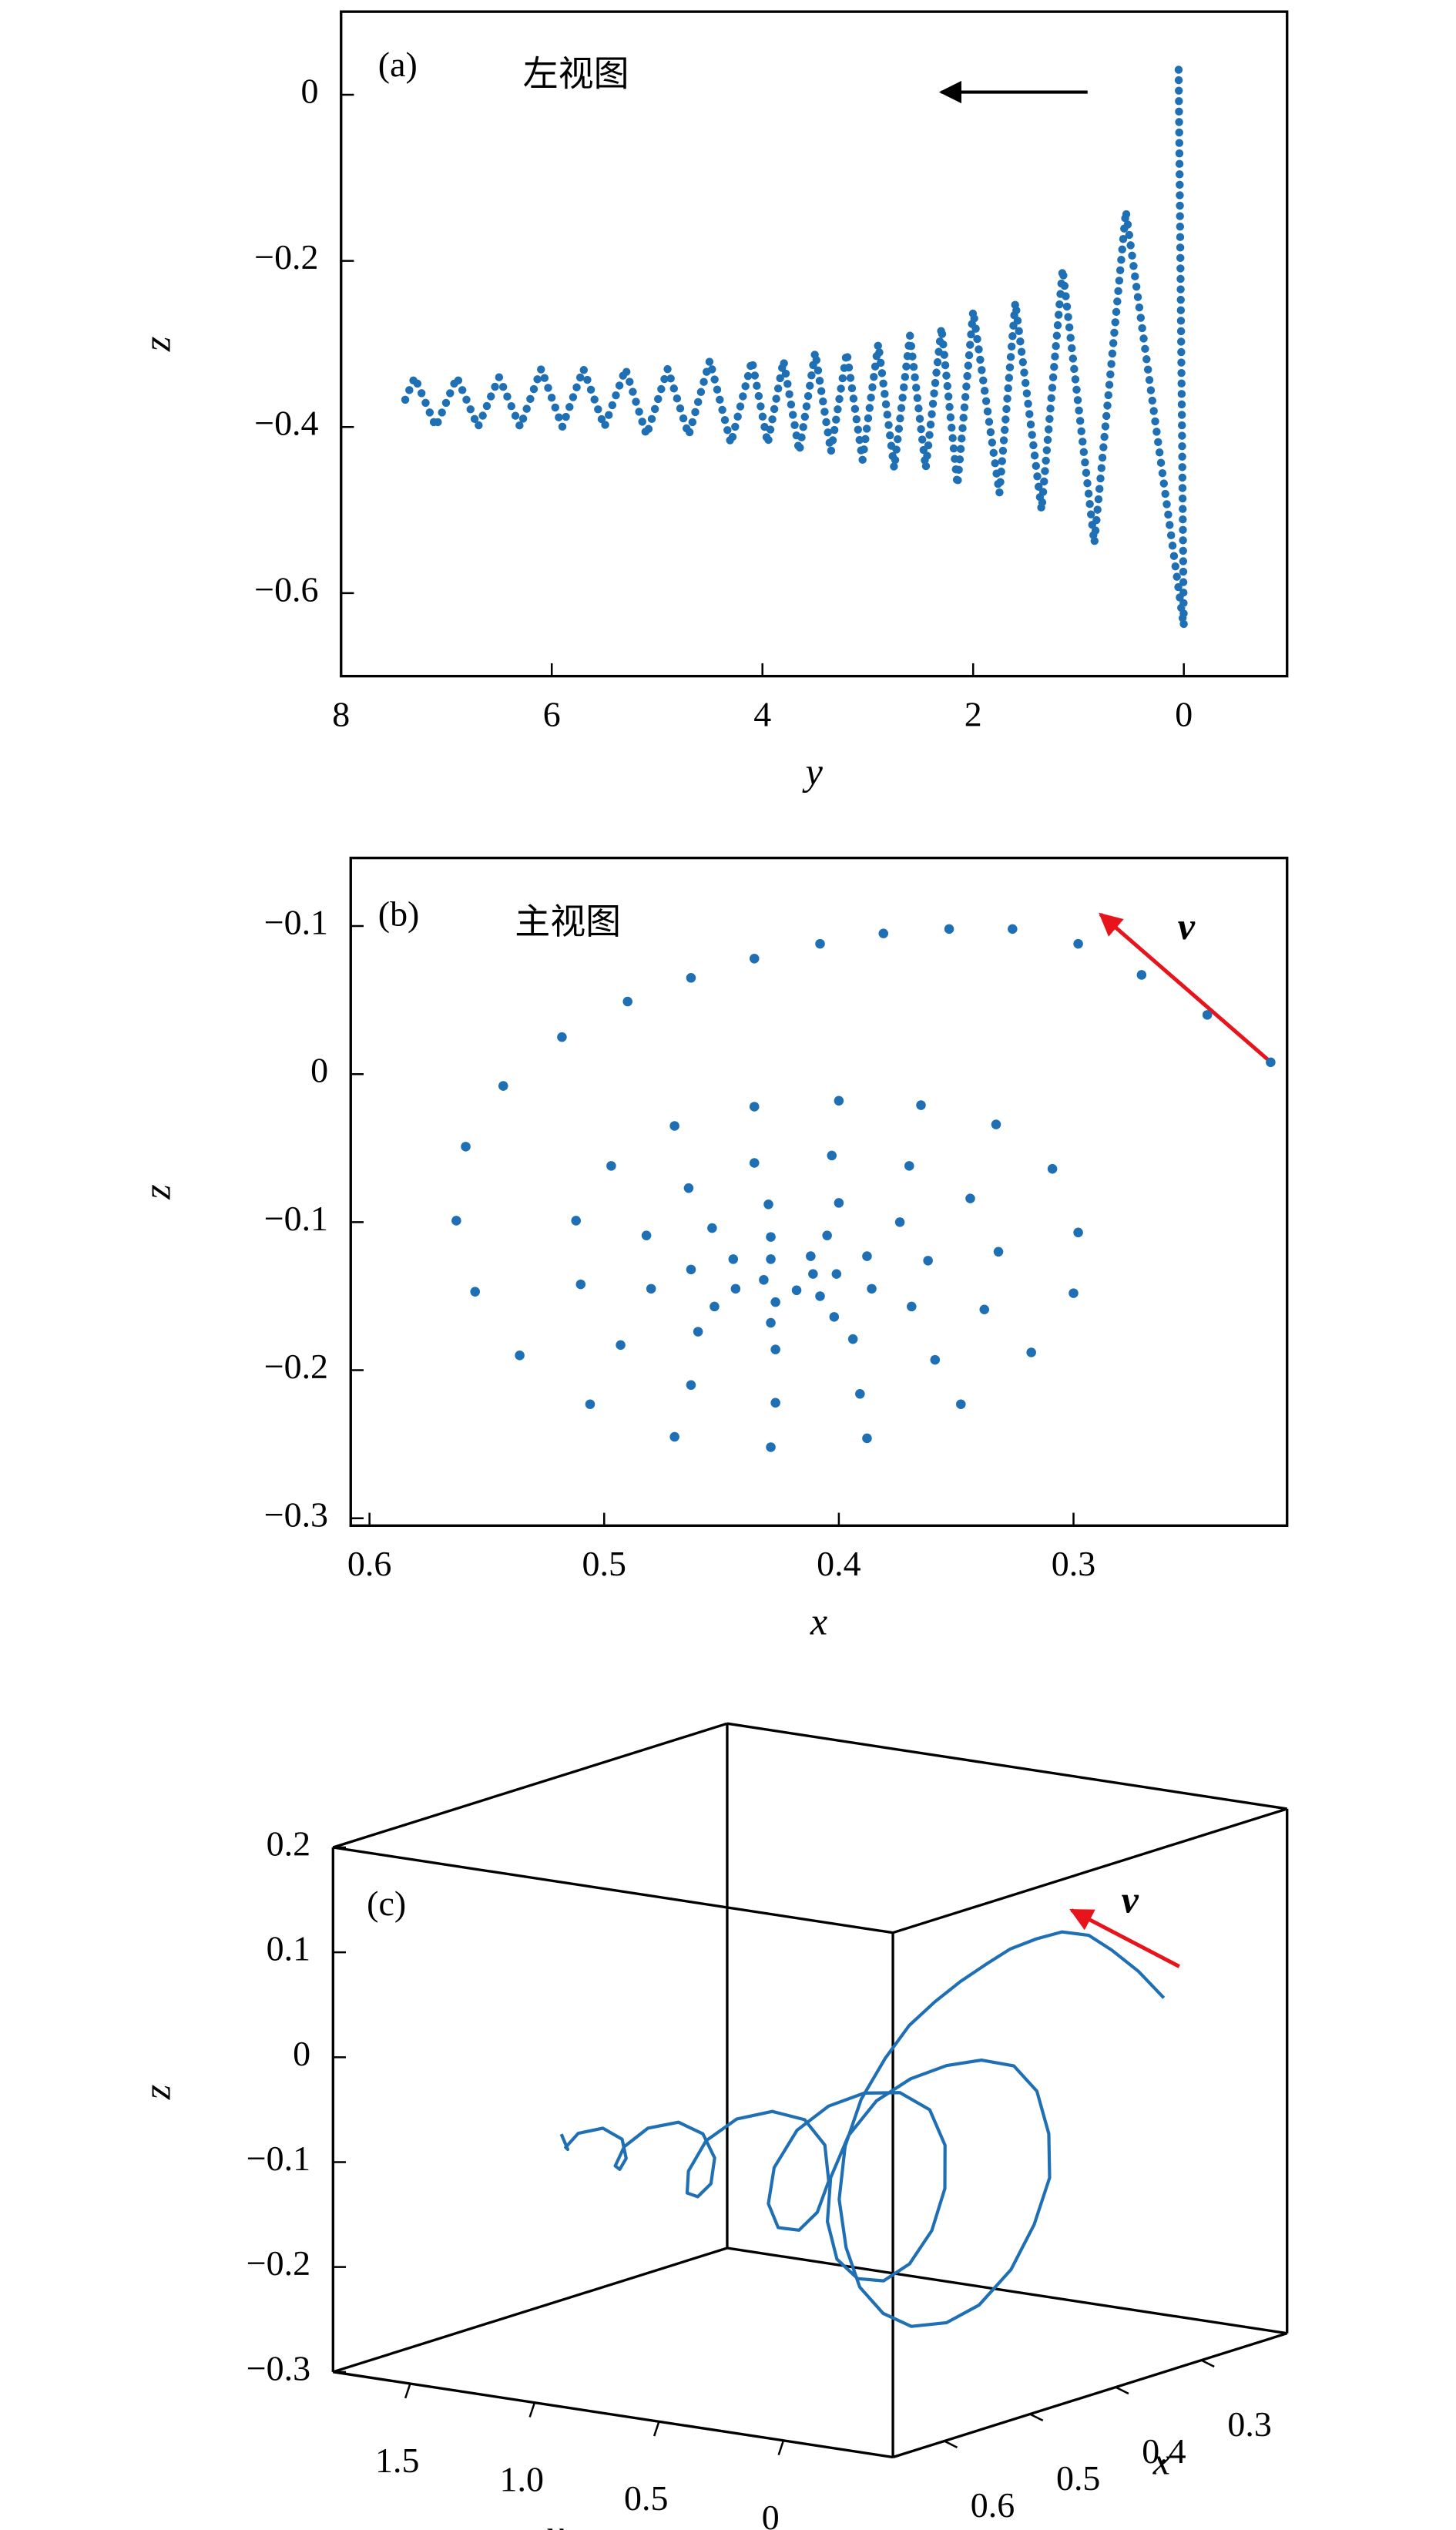 The image size is (1456, 2530). What do you see at coordinates (553, 2521) in the screenshot?
I see `y-axis-label: y` at bounding box center [553, 2521].